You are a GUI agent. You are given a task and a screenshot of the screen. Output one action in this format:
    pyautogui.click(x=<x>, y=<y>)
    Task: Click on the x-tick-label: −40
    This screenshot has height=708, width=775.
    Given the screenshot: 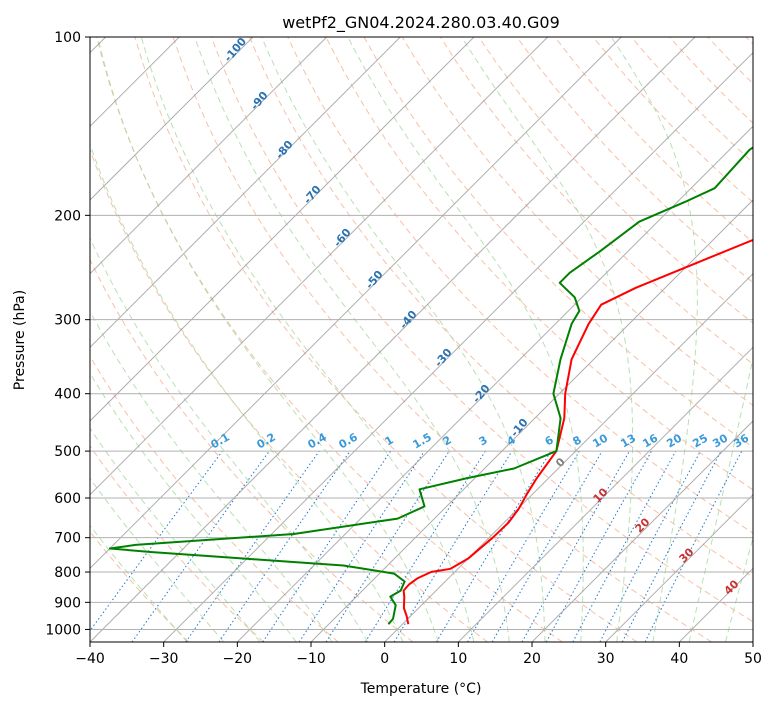 What is the action you would take?
    pyautogui.click(x=90, y=659)
    